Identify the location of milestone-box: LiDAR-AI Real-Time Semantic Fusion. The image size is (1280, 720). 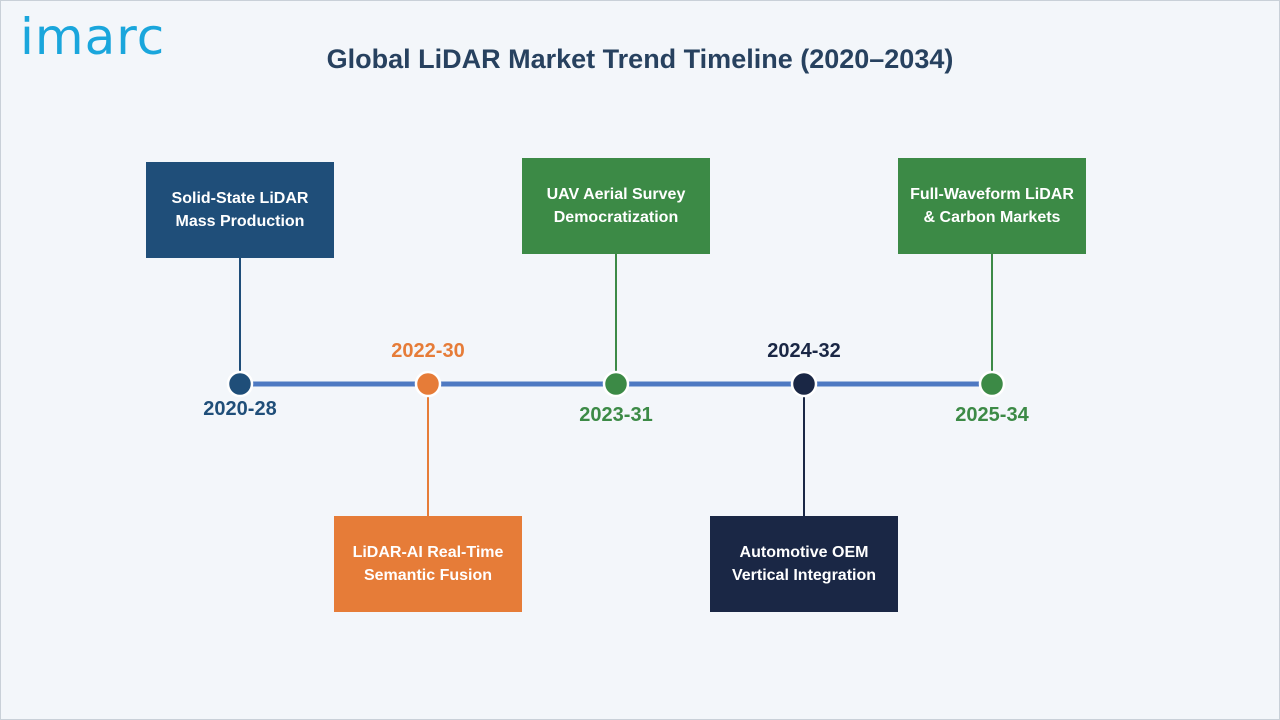
(428, 564).